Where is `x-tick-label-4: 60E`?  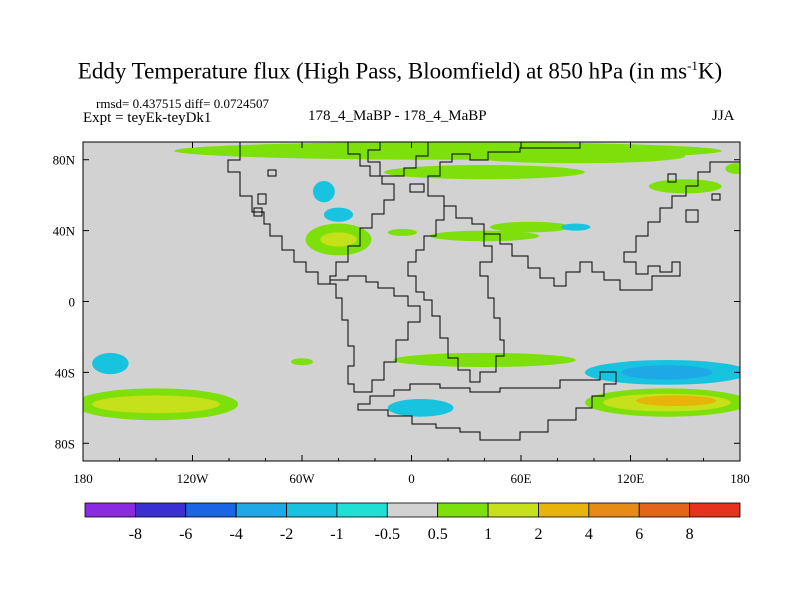
x-tick-label-4: 60E is located at coordinates (521, 478).